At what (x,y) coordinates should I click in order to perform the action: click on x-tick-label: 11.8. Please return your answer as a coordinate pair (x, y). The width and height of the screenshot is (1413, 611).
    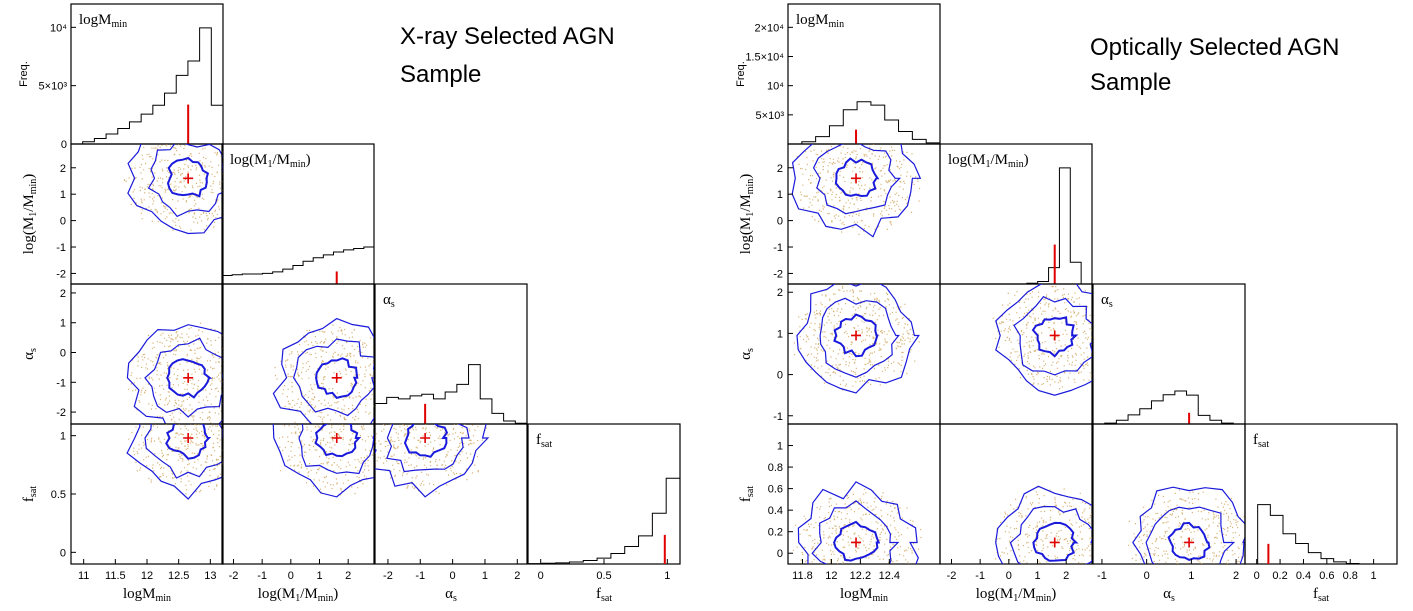
    Looking at the image, I should click on (802, 576).